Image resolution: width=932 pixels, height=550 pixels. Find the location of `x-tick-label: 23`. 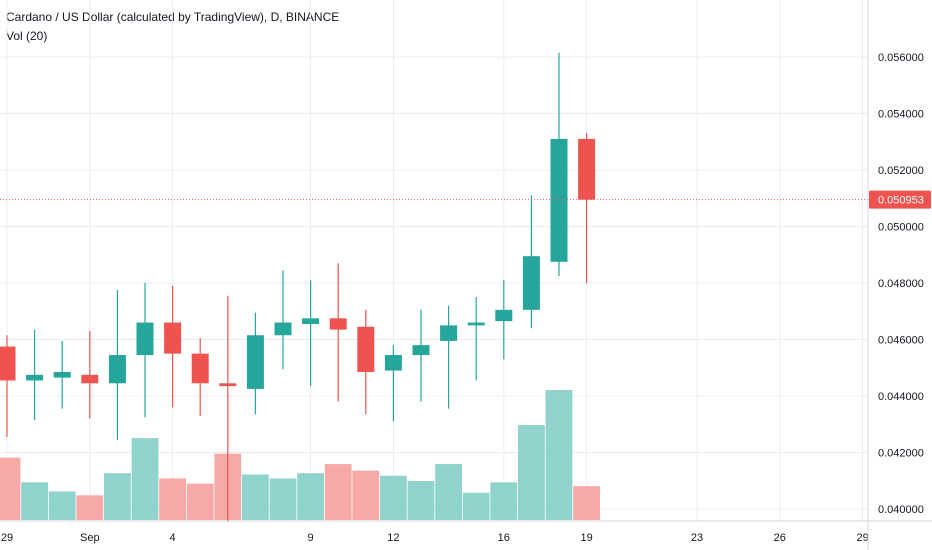

x-tick-label: 23 is located at coordinates (697, 538).